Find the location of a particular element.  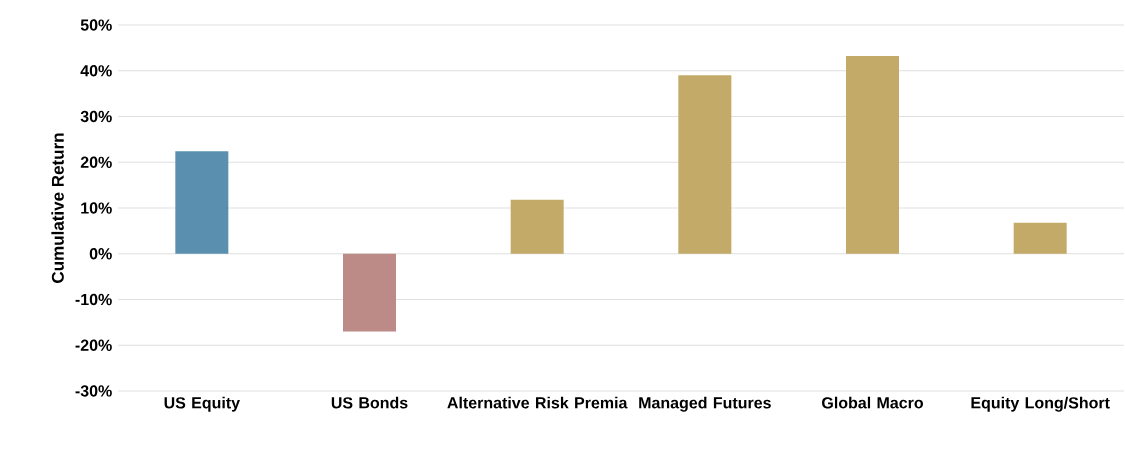

y-axis-title: Cumulative Return is located at coordinates (57, 208).